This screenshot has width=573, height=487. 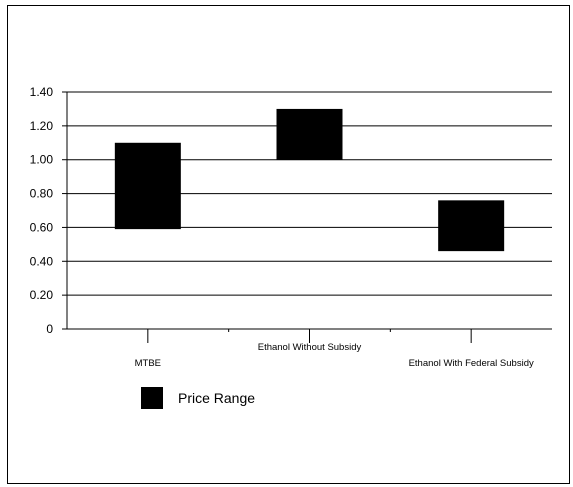 I want to click on y-axis: 0 0.20 0.40 0.60 0.80 1.00 1.20 1.40, so click(x=42, y=210).